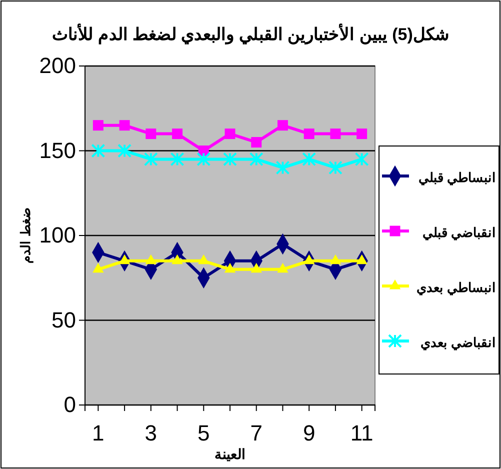 The height and width of the screenshot is (469, 501). I want to click on x-tick-label: 5, so click(204, 433).